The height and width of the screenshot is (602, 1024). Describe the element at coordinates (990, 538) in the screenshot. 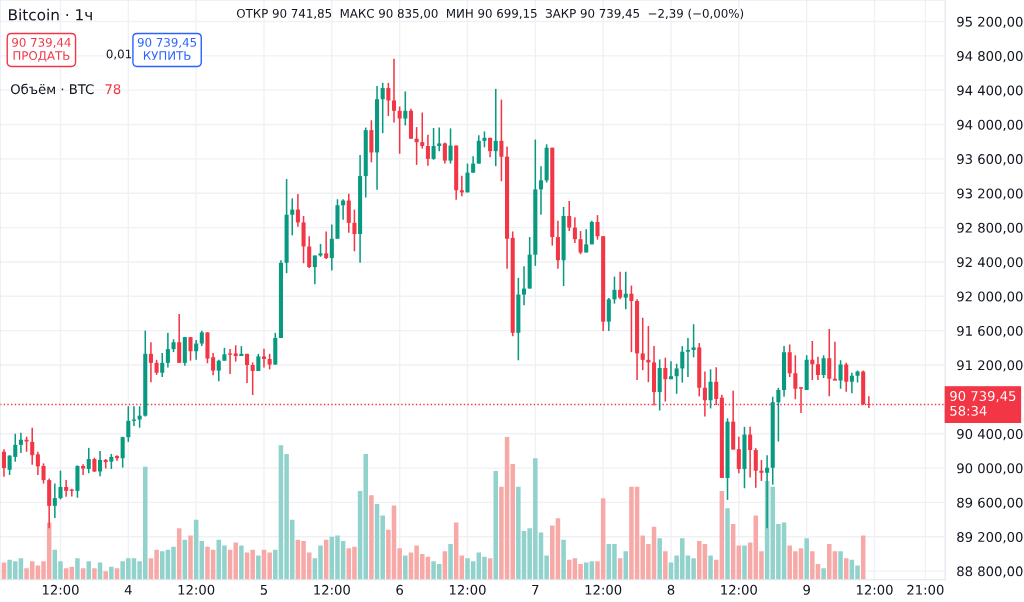

I see `y-tick-label: 89 200,00` at that location.